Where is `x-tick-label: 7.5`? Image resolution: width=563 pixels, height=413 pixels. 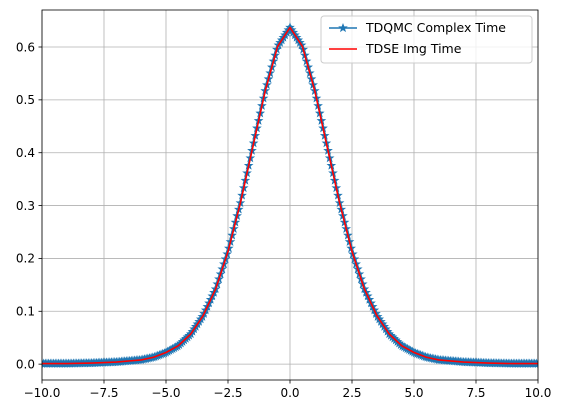 x-tick-label: 7.5 is located at coordinates (475, 393).